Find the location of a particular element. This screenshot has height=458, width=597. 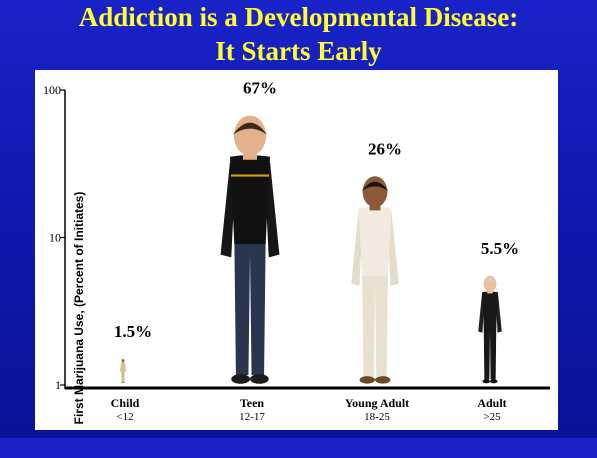

y-tick-label-100: 100 is located at coordinates (52, 90).